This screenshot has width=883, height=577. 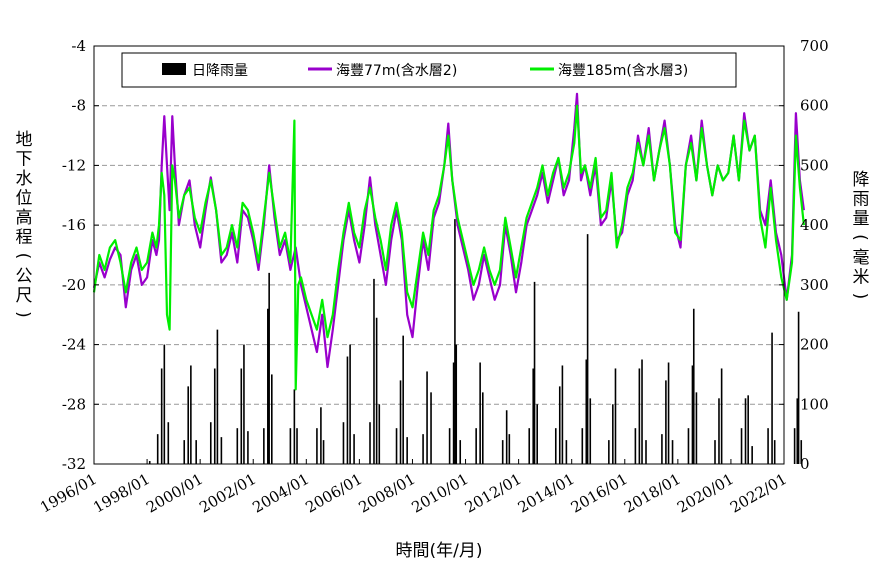 What do you see at coordinates (439, 551) in the screenshot?
I see `x-axis-title: 時間(年/月)` at bounding box center [439, 551].